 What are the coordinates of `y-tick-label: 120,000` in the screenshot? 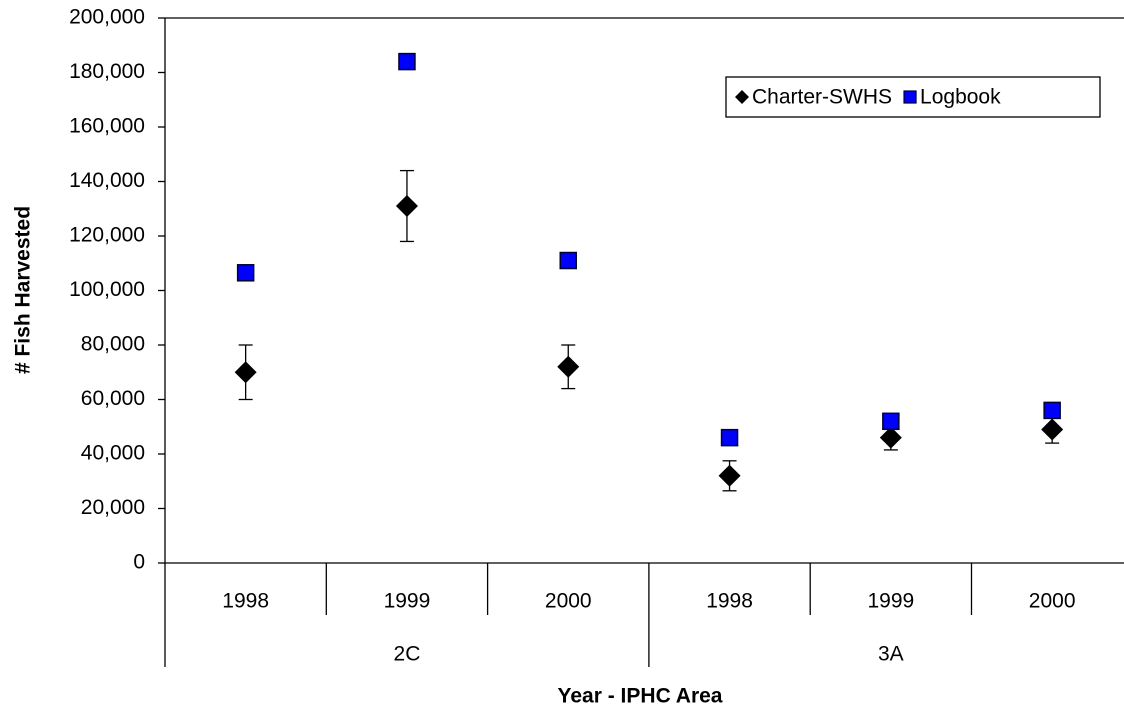 It's located at (107, 235).